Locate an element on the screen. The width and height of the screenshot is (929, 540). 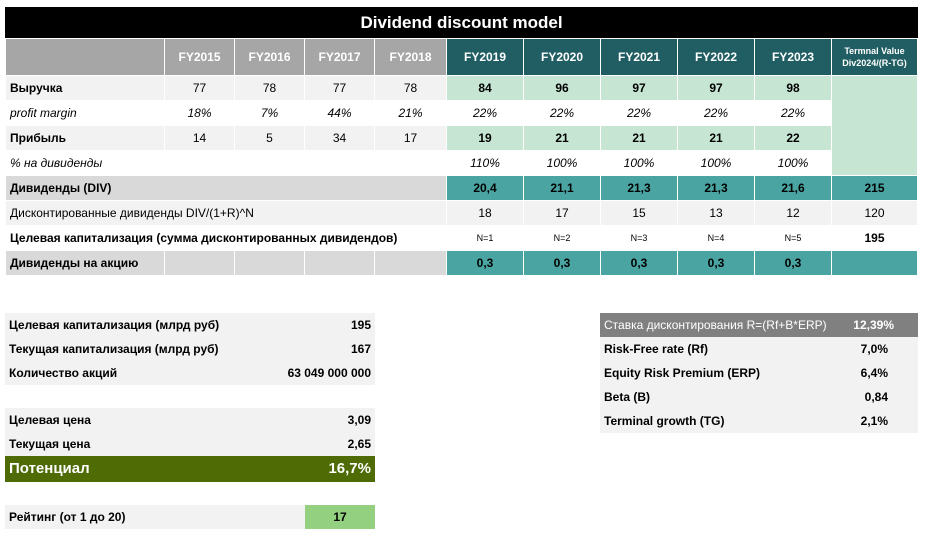
year-header: FY2015 is located at coordinates (199, 57).